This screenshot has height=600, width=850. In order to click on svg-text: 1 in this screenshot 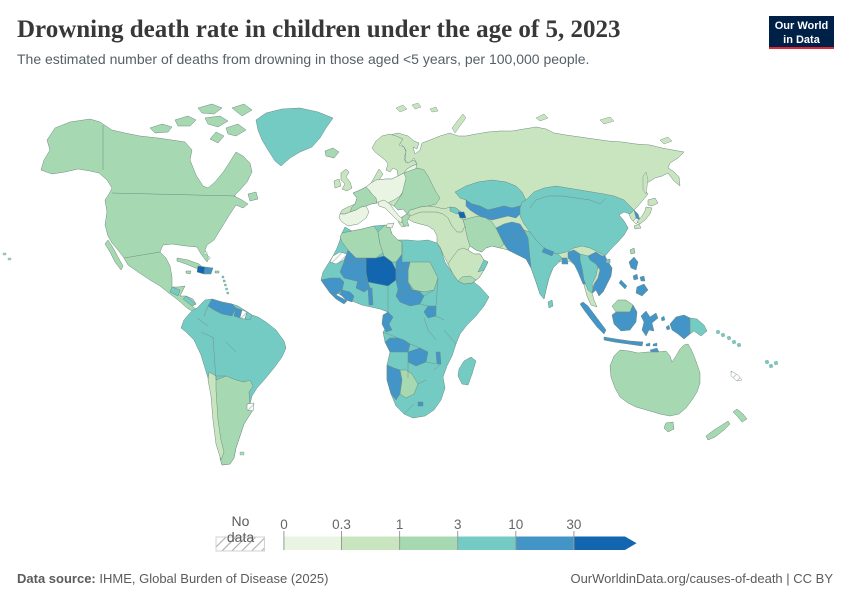, I will do `click(400, 524)`.